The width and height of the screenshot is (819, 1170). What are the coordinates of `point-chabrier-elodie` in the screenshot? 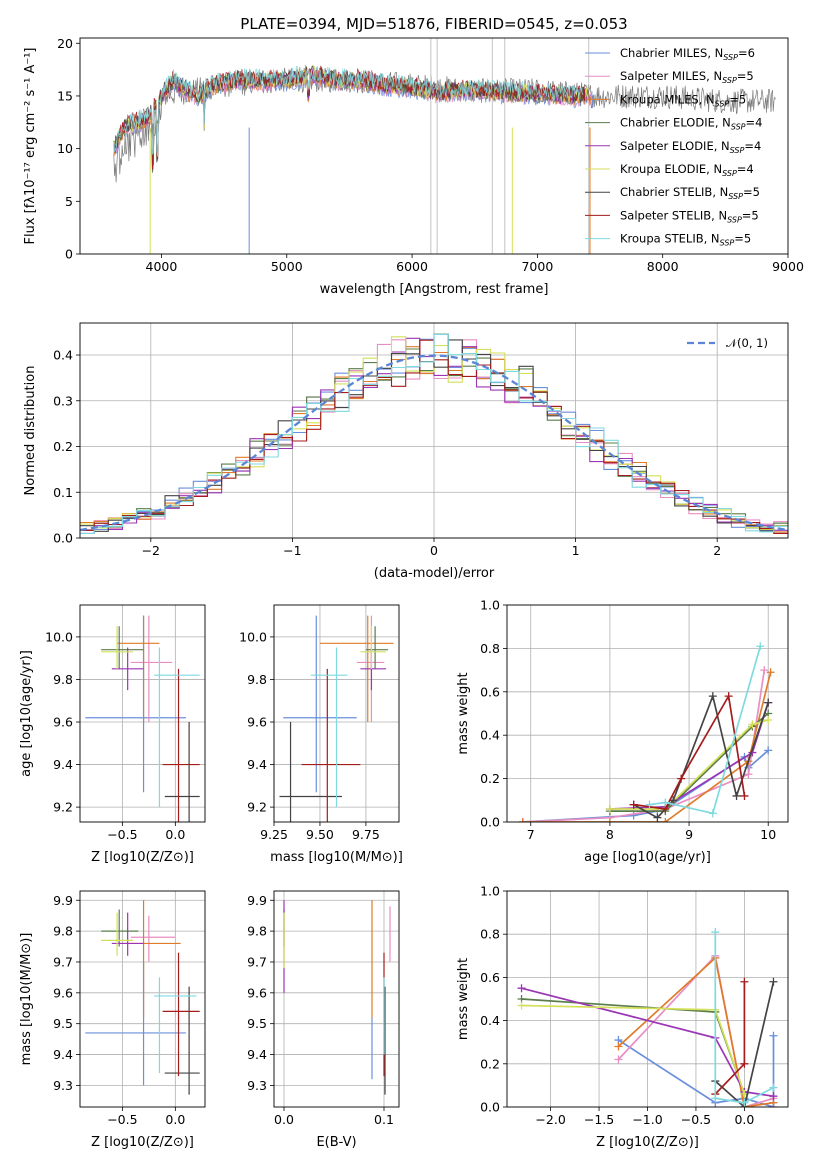 It's located at (122, 647).